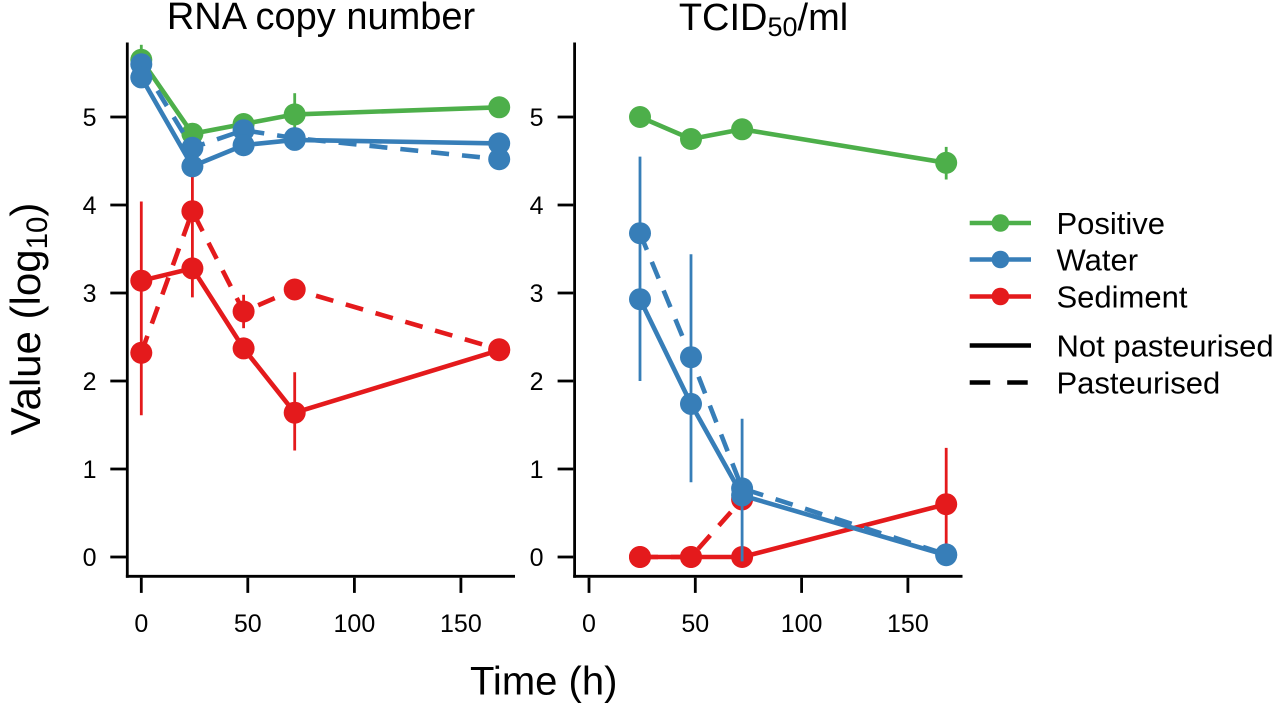  What do you see at coordinates (763, 21) in the screenshot?
I see `svg-text: TCID50/ml` at bounding box center [763, 21].